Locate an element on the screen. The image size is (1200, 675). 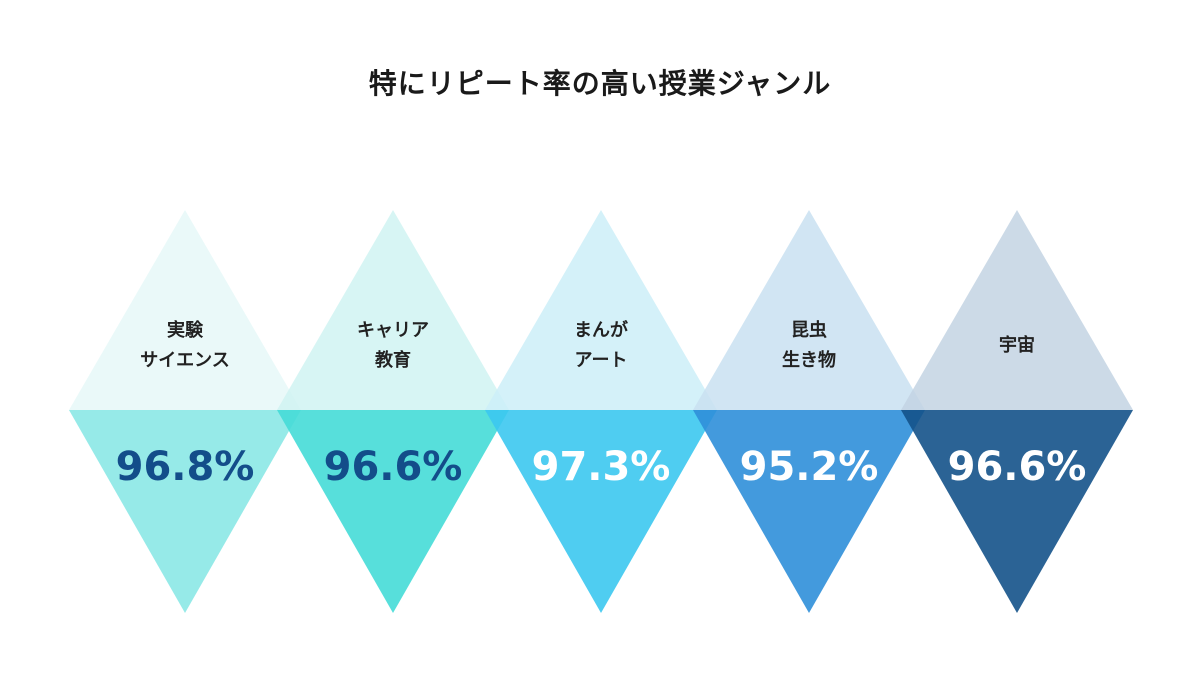
genre-diamond: 宇宙 96.6% is located at coordinates (1017, 411).